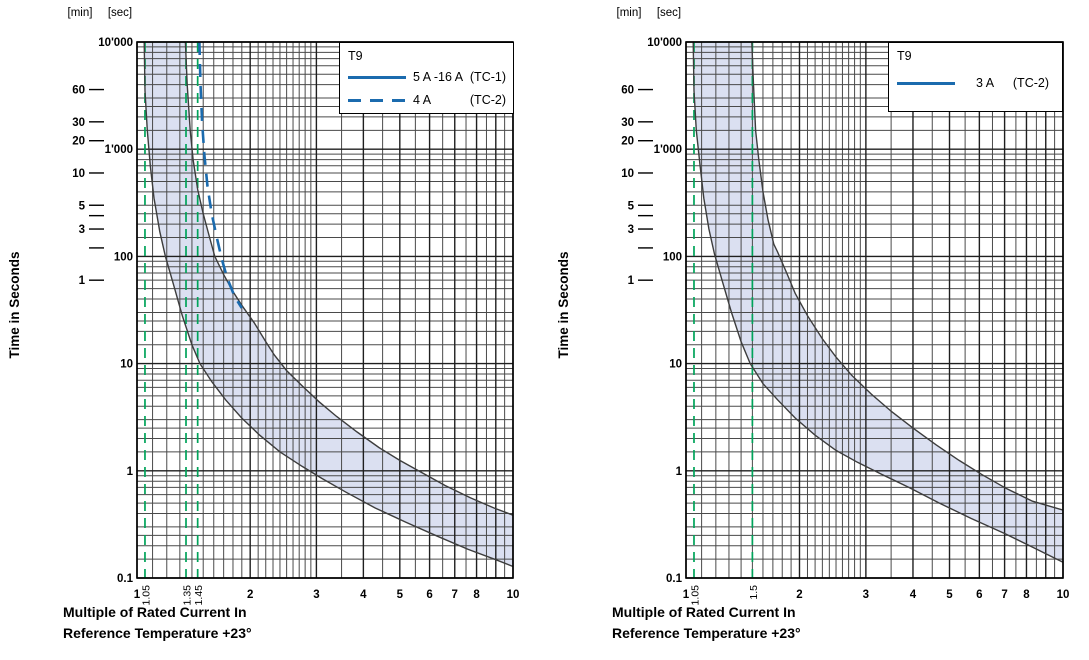  I want to click on special-current-lines: 1.05 1.5, so click(724, 324).